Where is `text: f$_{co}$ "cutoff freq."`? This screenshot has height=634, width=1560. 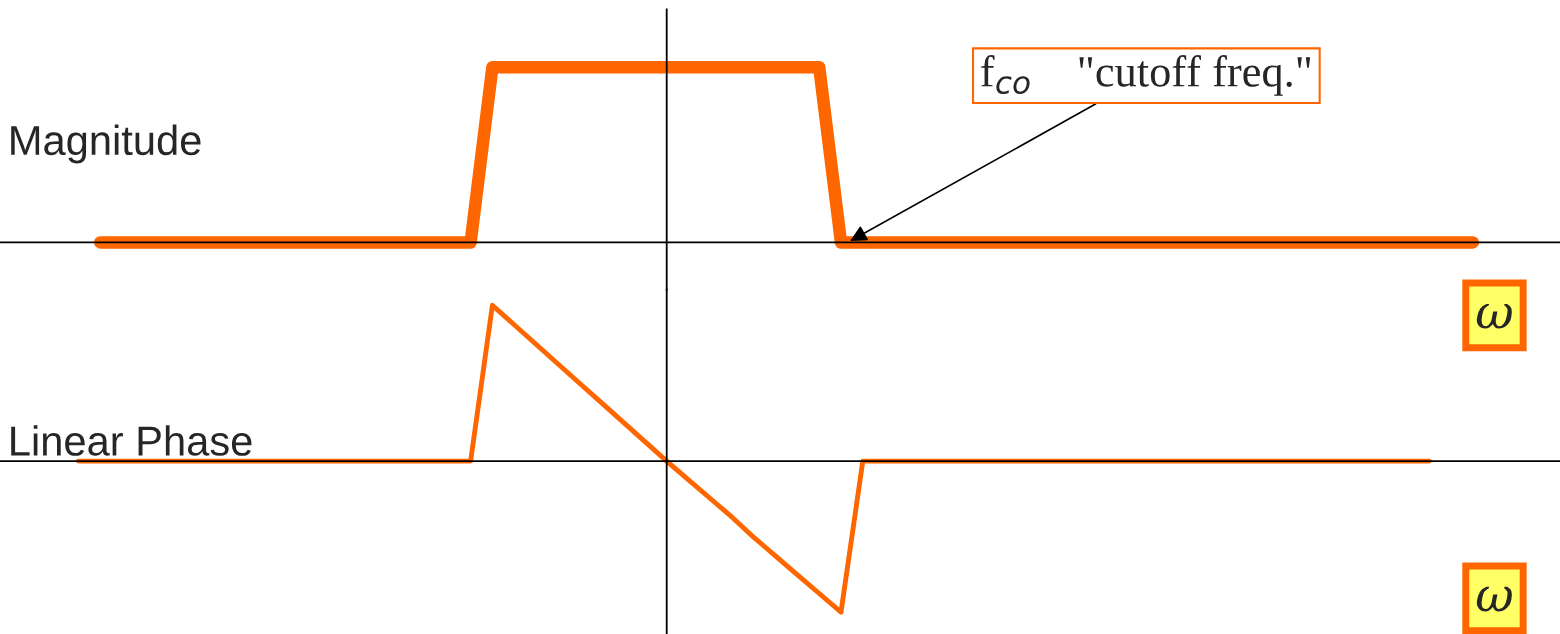 text: f$_{co}$ "cutoff freq." is located at coordinates (1146, 75).